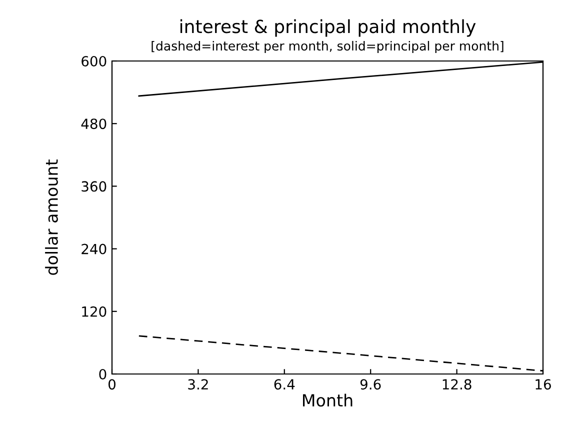  What do you see at coordinates (94, 249) in the screenshot?
I see `y-tick-label: 240` at bounding box center [94, 249].